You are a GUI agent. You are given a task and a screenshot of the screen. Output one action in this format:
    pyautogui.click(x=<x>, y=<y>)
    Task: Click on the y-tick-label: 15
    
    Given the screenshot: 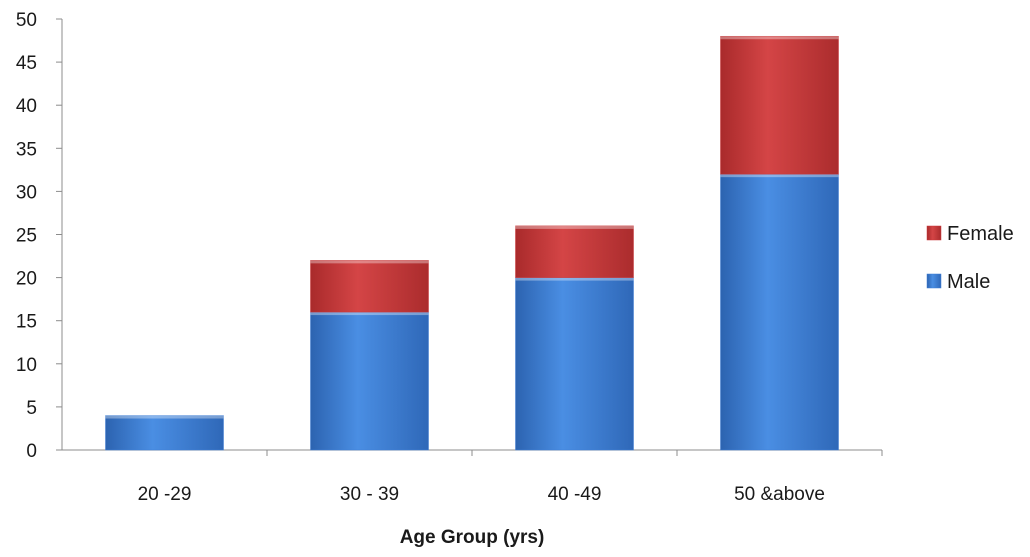 What is the action you would take?
    pyautogui.click(x=26, y=322)
    